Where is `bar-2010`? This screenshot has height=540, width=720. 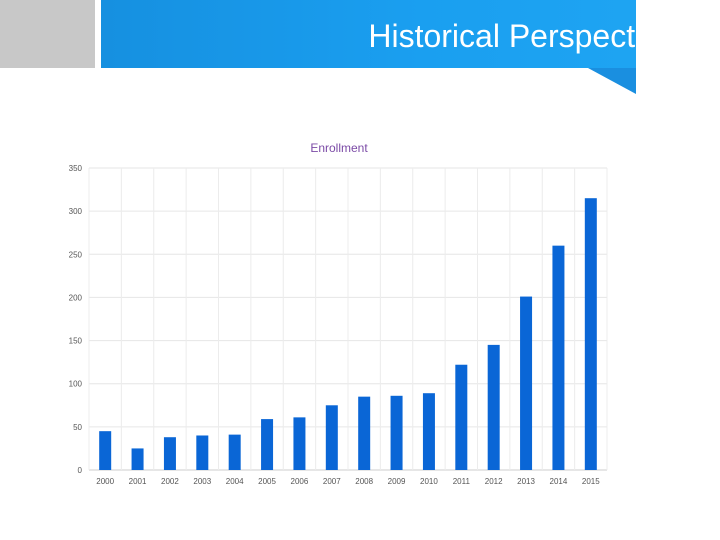
bar-2010 is located at coordinates (428, 431).